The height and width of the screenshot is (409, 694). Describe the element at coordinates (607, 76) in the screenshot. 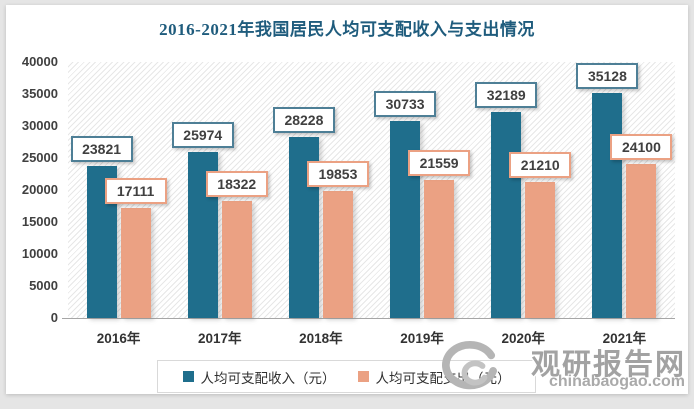

I see `income-value-label: 35128` at that location.